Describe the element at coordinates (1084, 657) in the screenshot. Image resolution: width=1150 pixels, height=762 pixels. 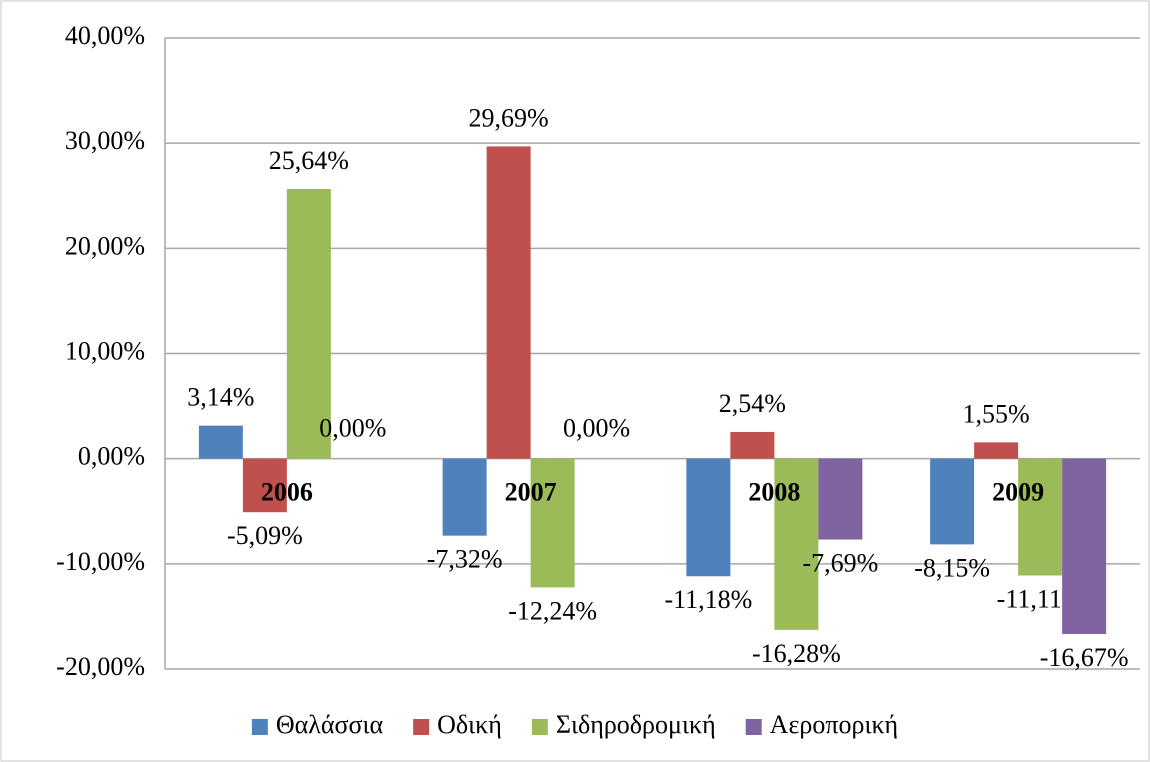
I see `data-label: -16,67%` at that location.